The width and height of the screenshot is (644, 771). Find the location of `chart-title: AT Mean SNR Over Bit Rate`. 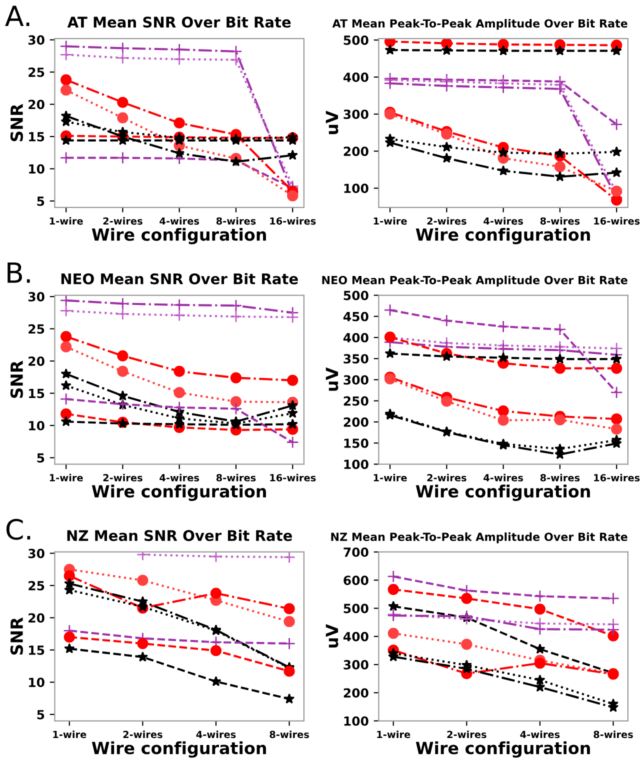

chart-title: AT Mean SNR Over Bit Rate is located at coordinates (179, 22).